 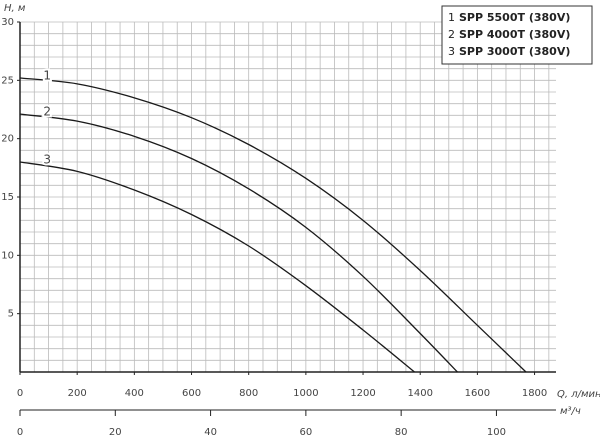 I want to click on curve-label: 2, so click(x=47, y=112).